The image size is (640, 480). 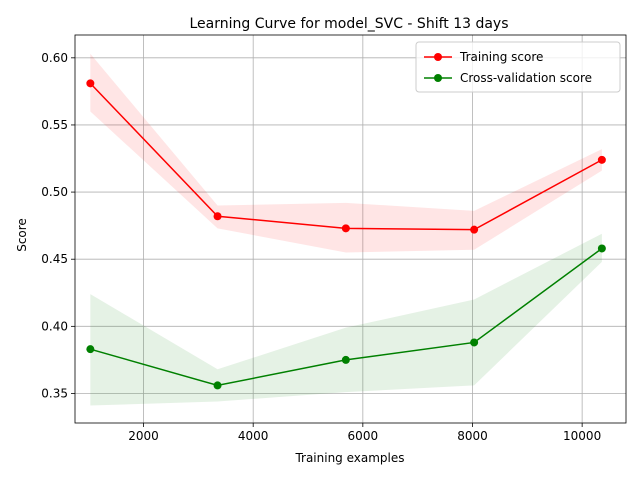 I want to click on x-axis-label: Training examples, so click(x=349, y=458).